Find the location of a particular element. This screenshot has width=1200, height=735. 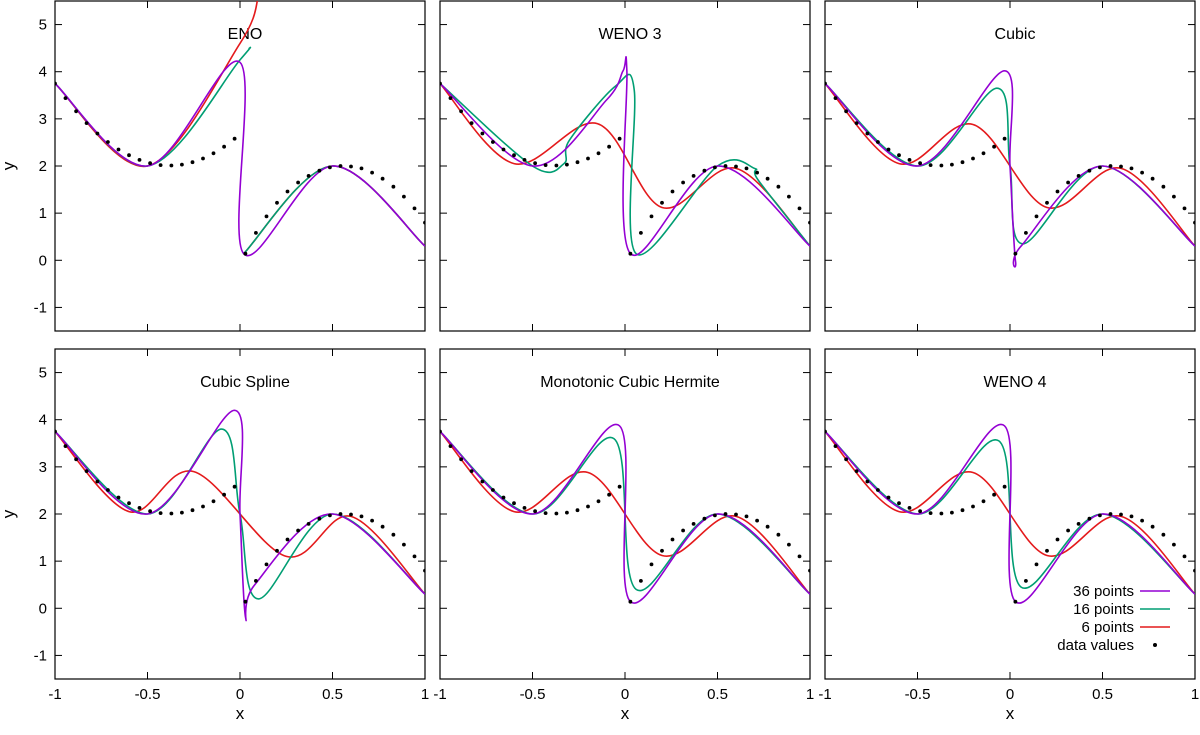

y-tick-label: -1 is located at coordinates (40, 655).